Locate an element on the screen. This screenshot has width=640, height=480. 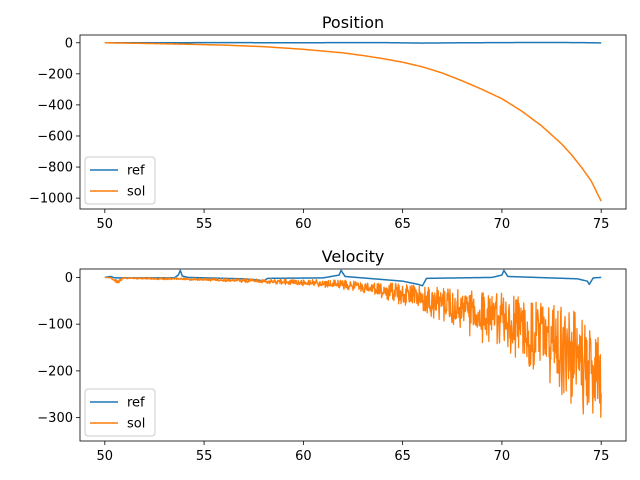
y-tick-label: −300 is located at coordinates (55, 418).